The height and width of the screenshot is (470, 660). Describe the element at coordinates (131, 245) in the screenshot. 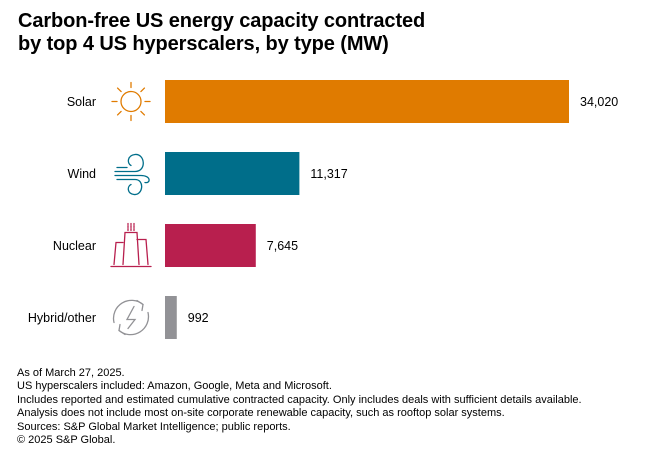

I see `nuclear-plant-icon` at that location.